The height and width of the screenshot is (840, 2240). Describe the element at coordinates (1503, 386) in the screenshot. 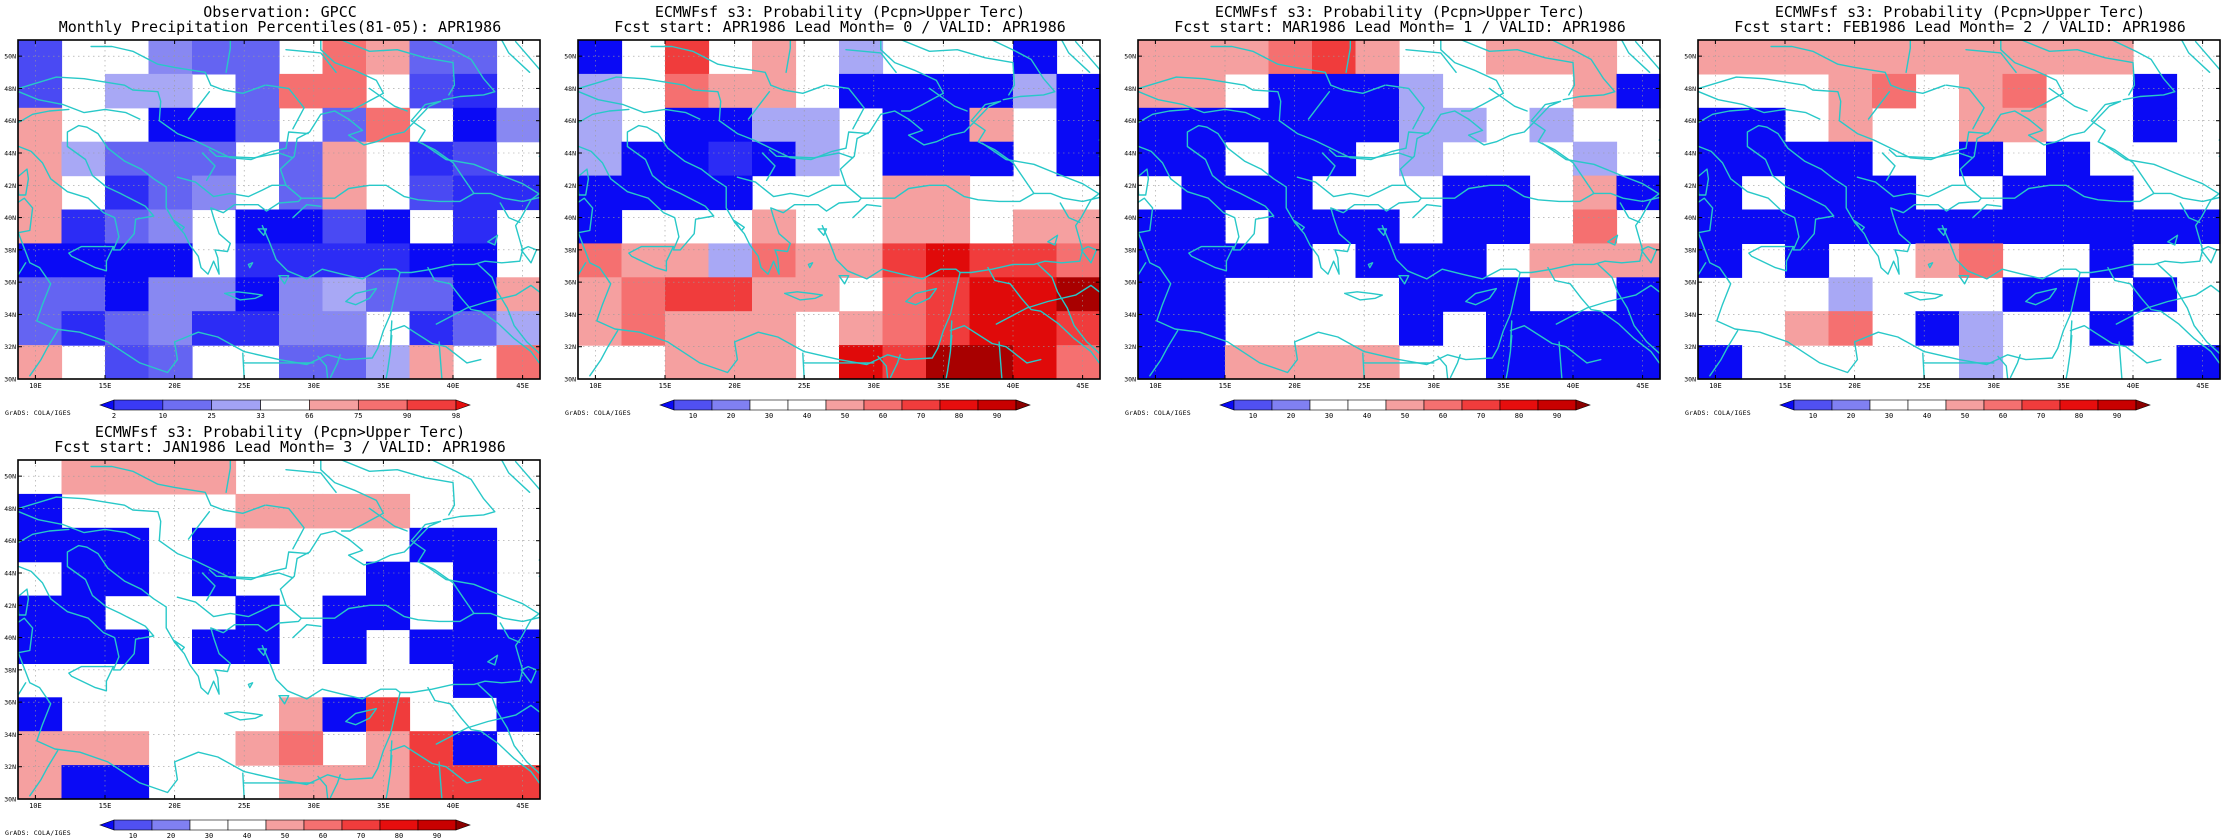

I see `lon-tick-label: 35E` at that location.